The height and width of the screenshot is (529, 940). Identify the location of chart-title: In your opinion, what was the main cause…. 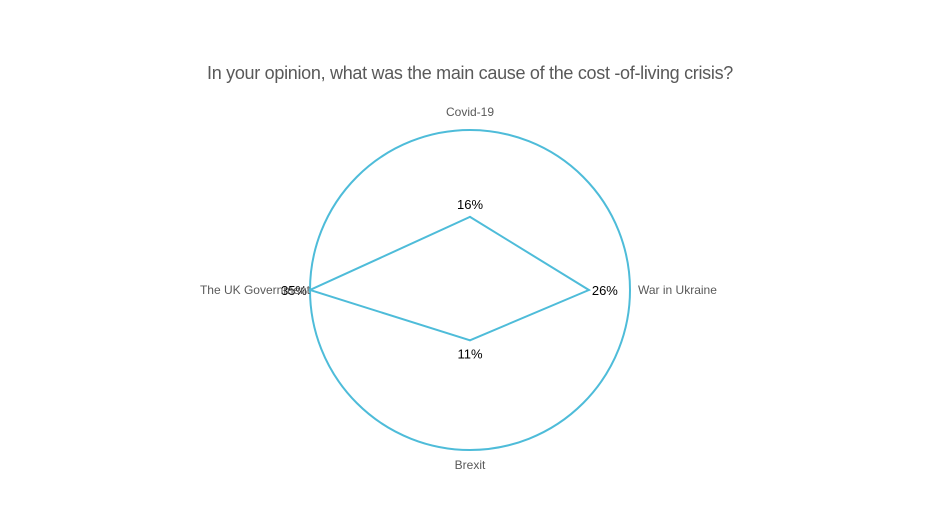
(470, 73).